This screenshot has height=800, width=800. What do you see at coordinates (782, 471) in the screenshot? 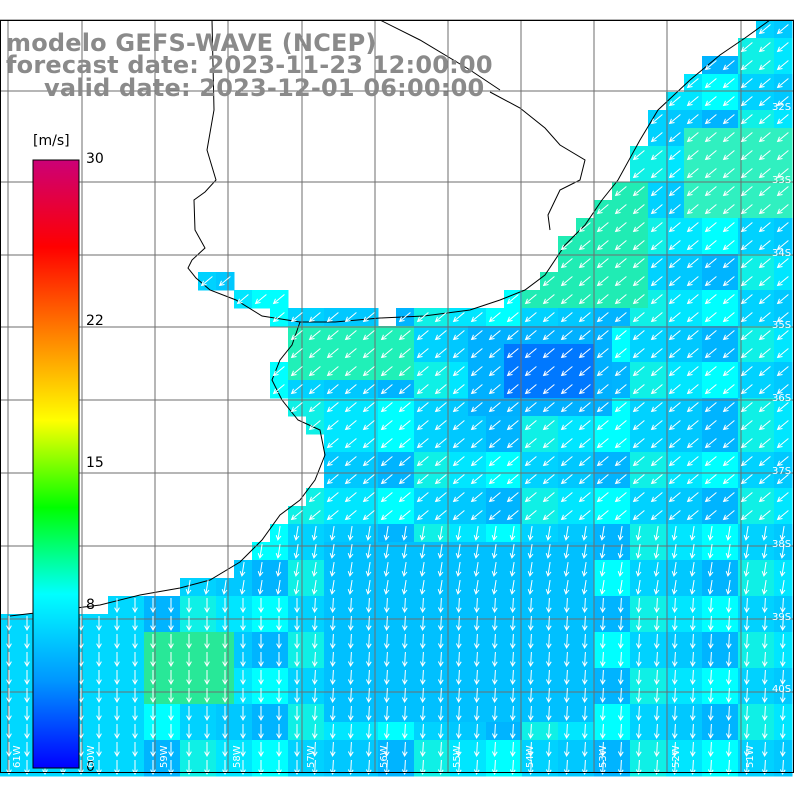
I see `latitude-label: 37S` at bounding box center [782, 471].